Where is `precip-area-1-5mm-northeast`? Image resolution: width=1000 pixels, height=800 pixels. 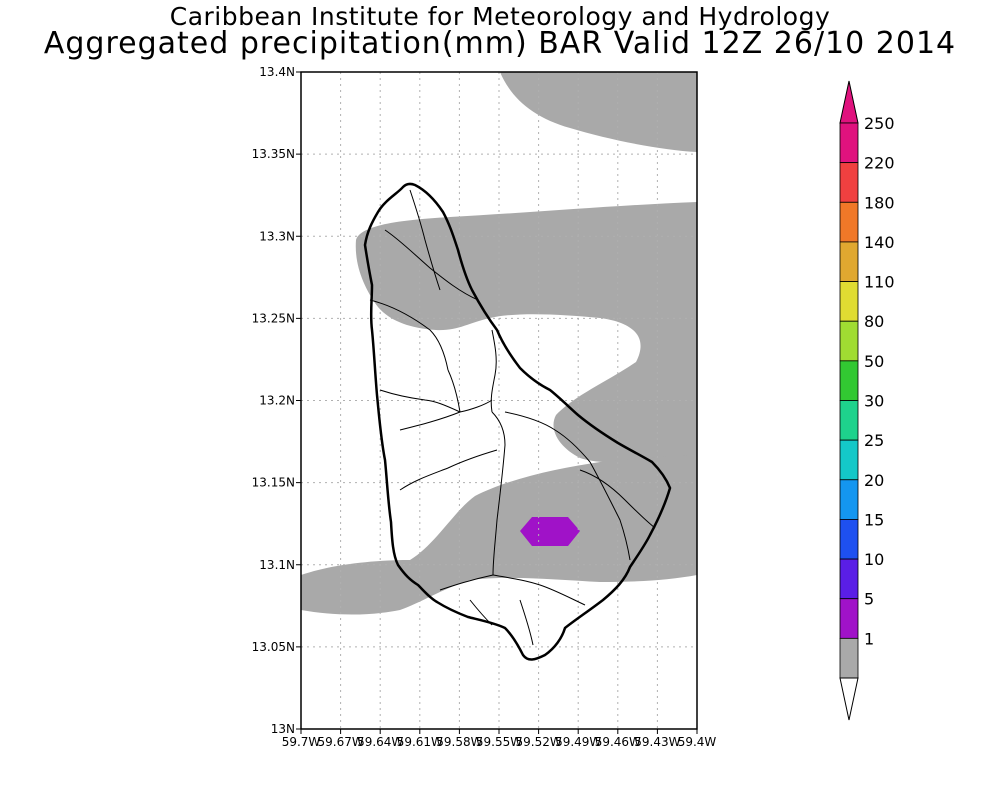
precip-area-1-5mm-northeast is located at coordinates (598, 112).